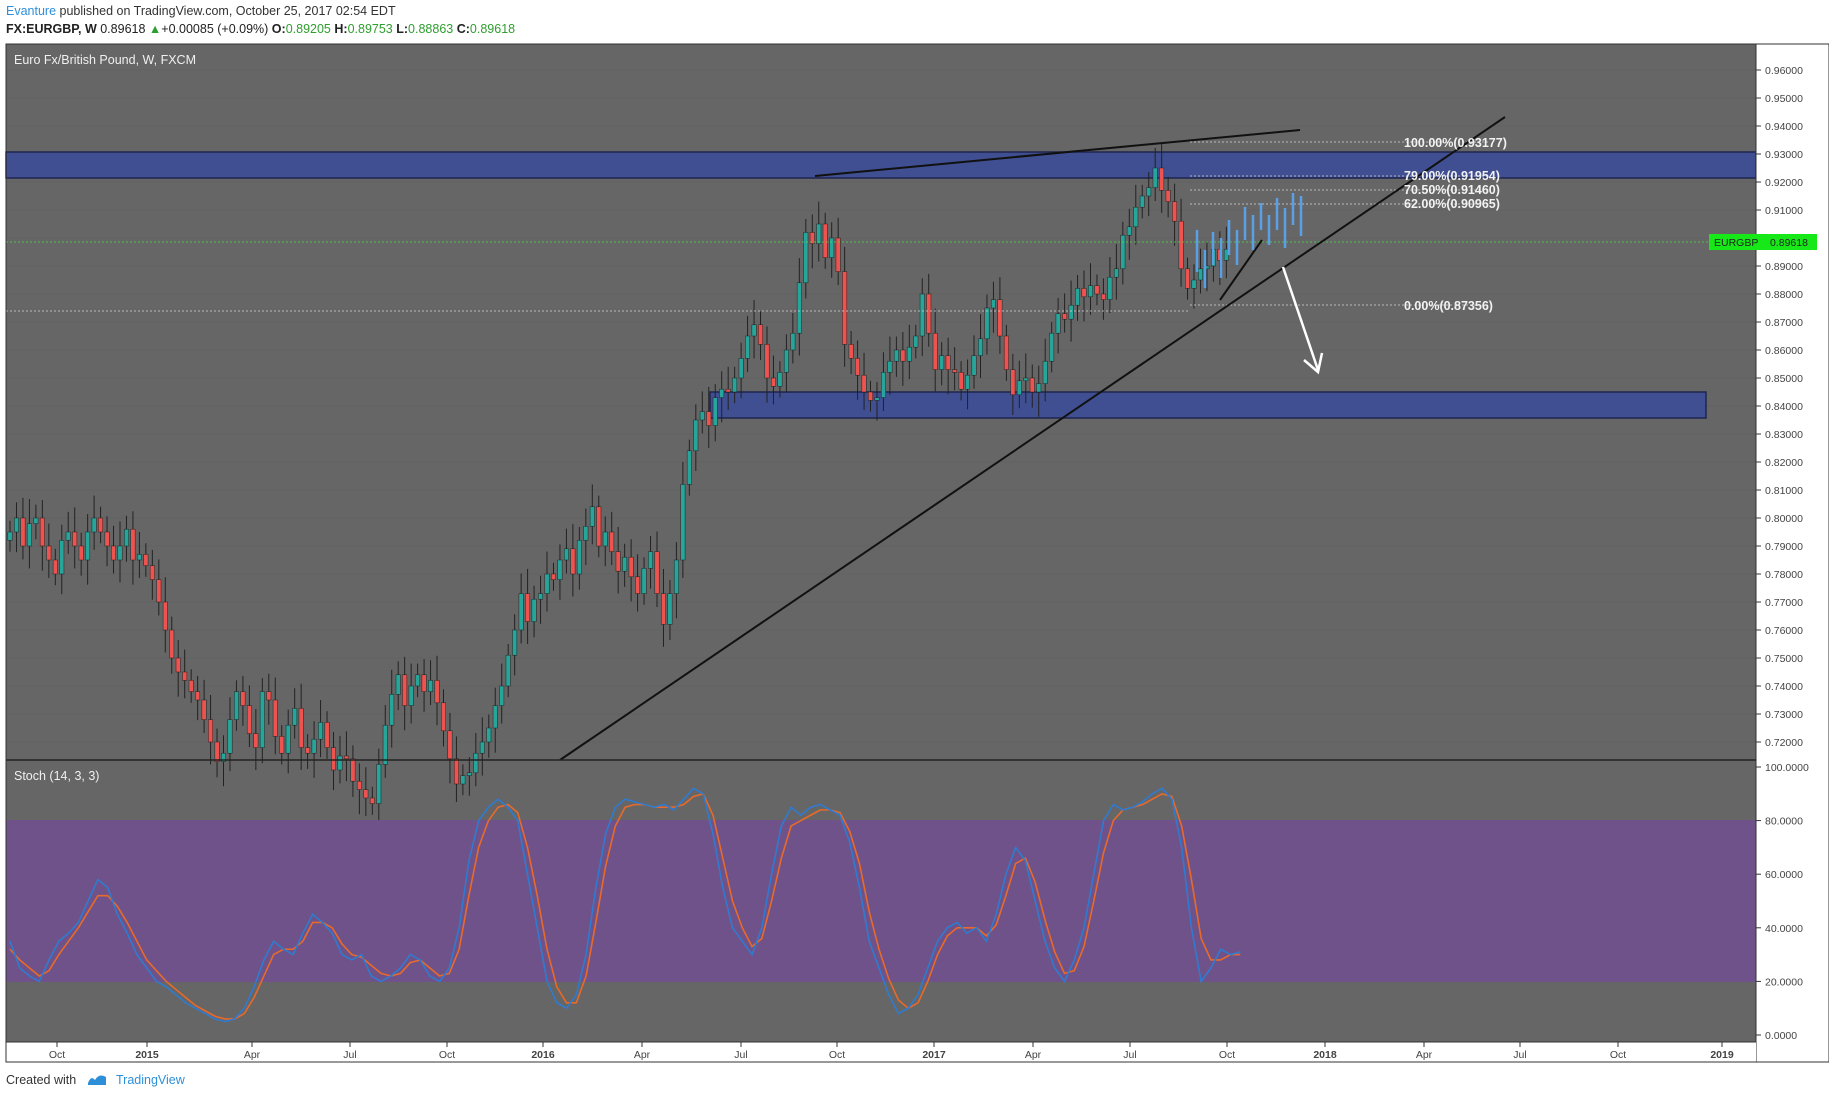 Image resolution: width=1829 pixels, height=1099 pixels. I want to click on time-tick-label: 2019, so click(1722, 1055).